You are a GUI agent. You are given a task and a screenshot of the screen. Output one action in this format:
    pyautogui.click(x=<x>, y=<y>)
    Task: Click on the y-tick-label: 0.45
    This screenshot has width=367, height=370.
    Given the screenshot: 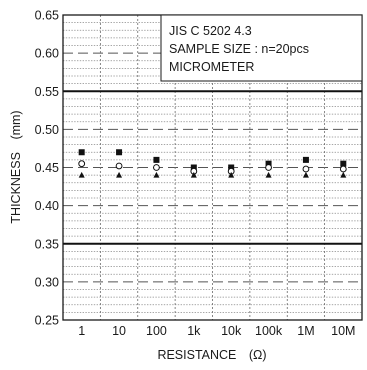 What is the action you would take?
    pyautogui.click(x=47, y=168)
    